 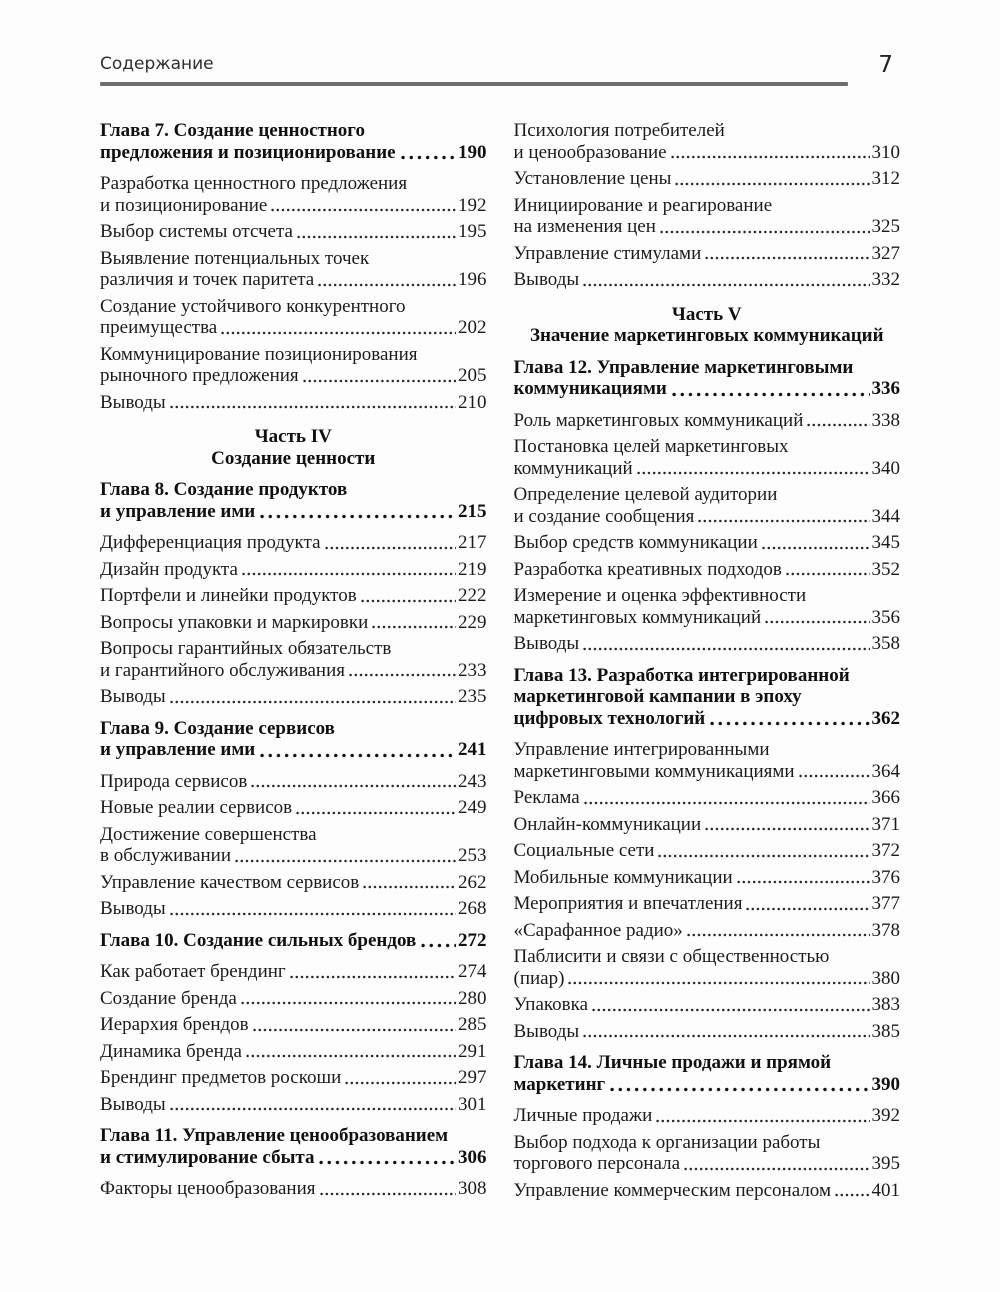 I want to click on toc-entry: Дизайн продукта 219, so click(x=293, y=570).